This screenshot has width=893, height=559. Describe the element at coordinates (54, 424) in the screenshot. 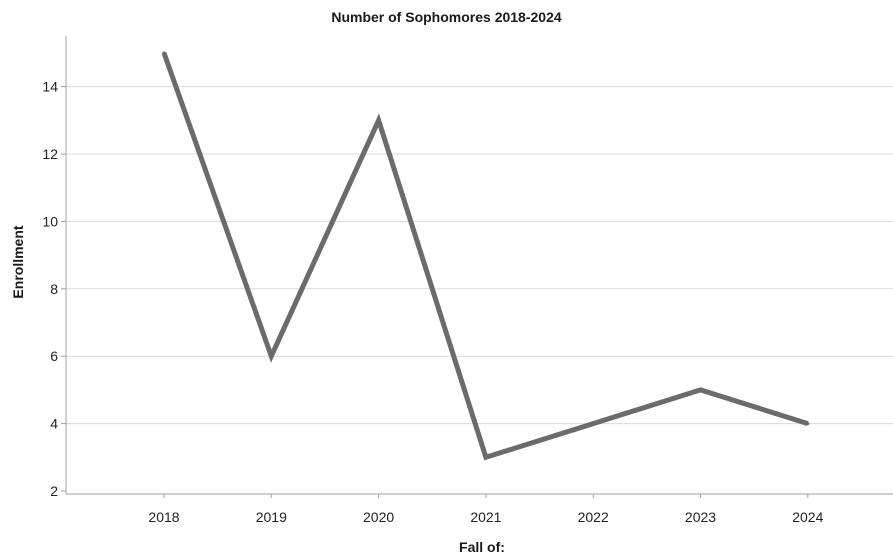

I see `y-tick-label: 4` at that location.